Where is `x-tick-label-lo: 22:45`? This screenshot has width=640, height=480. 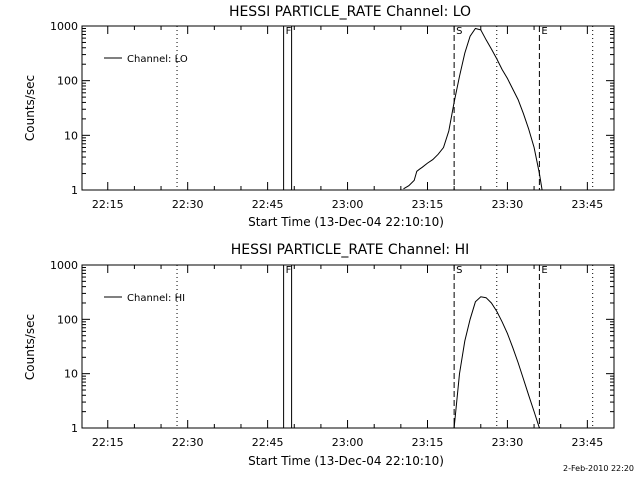 x-tick-label-lo: 22:45 is located at coordinates (268, 204).